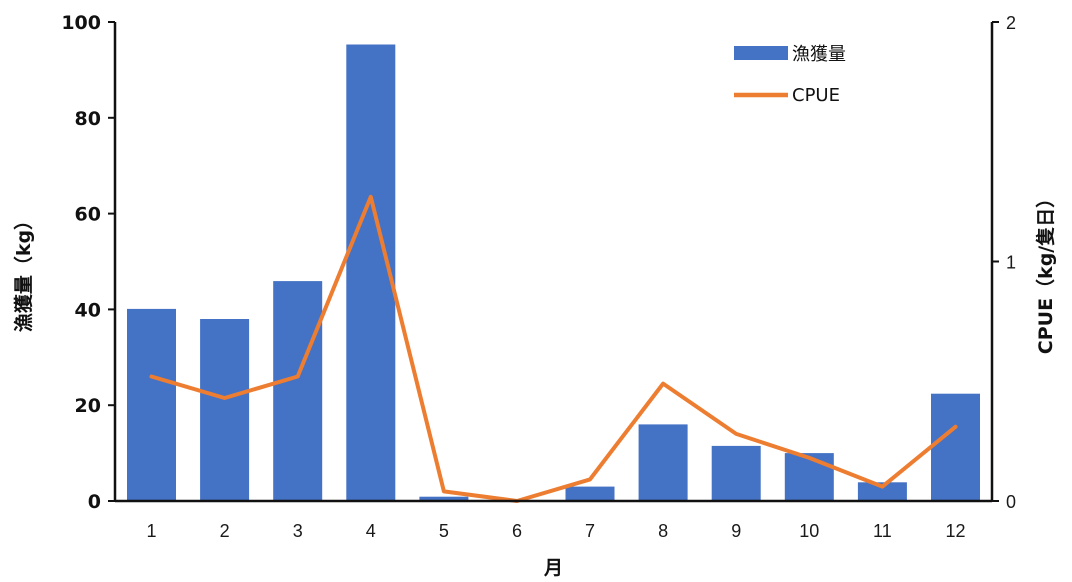  I want to click on x-tick-label: 3, so click(298, 531).